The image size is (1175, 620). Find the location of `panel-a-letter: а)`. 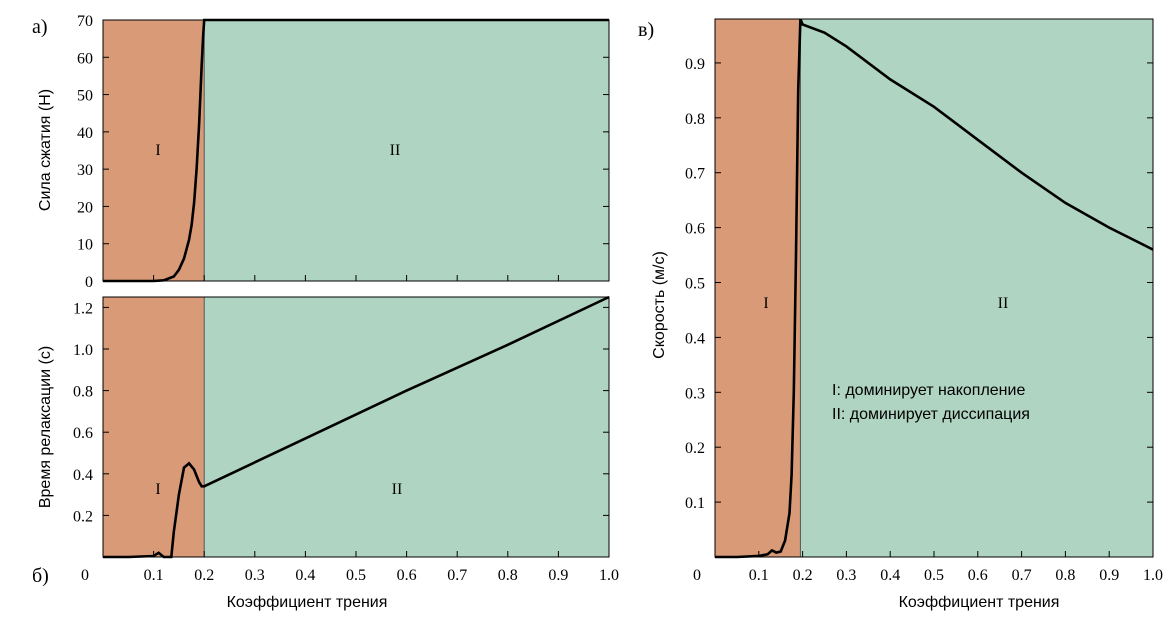

panel-a-letter: а) is located at coordinates (40, 27).